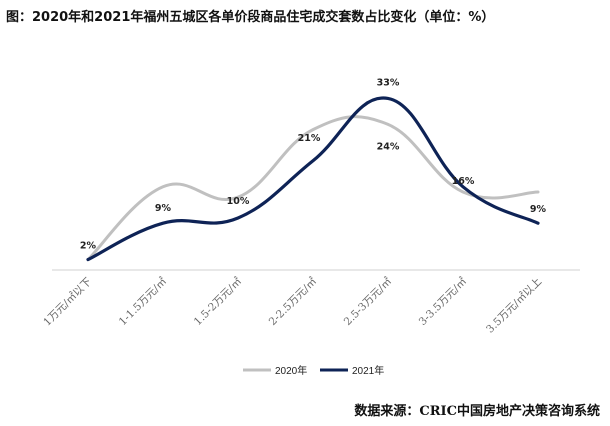 This screenshot has height=426, width=610. I want to click on data-label: 10%, so click(238, 201).